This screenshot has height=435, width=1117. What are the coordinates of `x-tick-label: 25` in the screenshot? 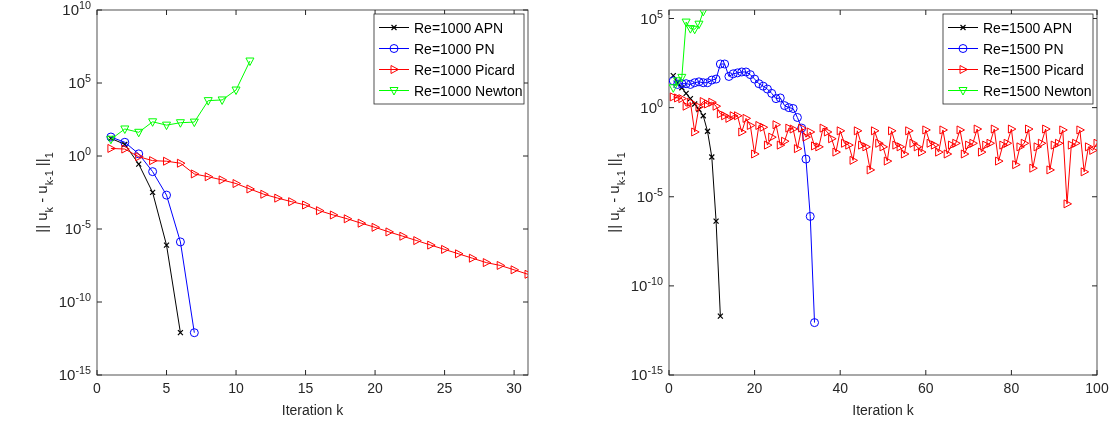 It's located at (444, 388).